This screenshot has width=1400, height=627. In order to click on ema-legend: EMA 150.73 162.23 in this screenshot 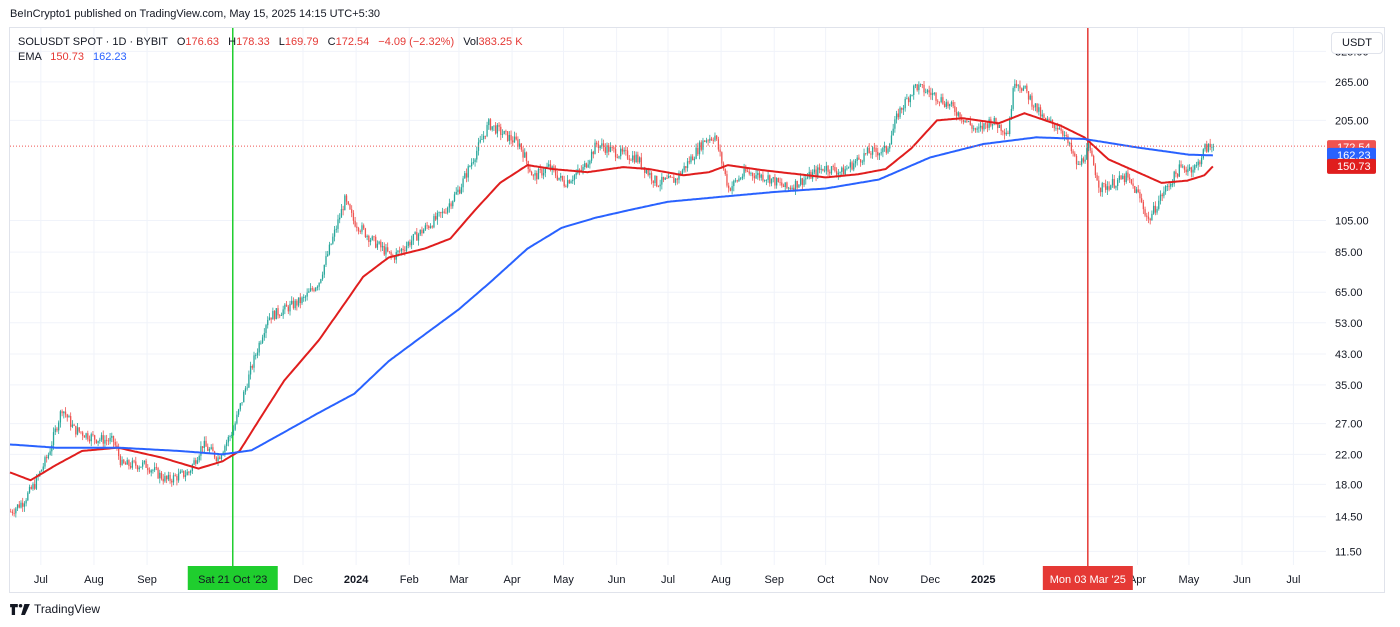, I will do `click(72, 57)`.